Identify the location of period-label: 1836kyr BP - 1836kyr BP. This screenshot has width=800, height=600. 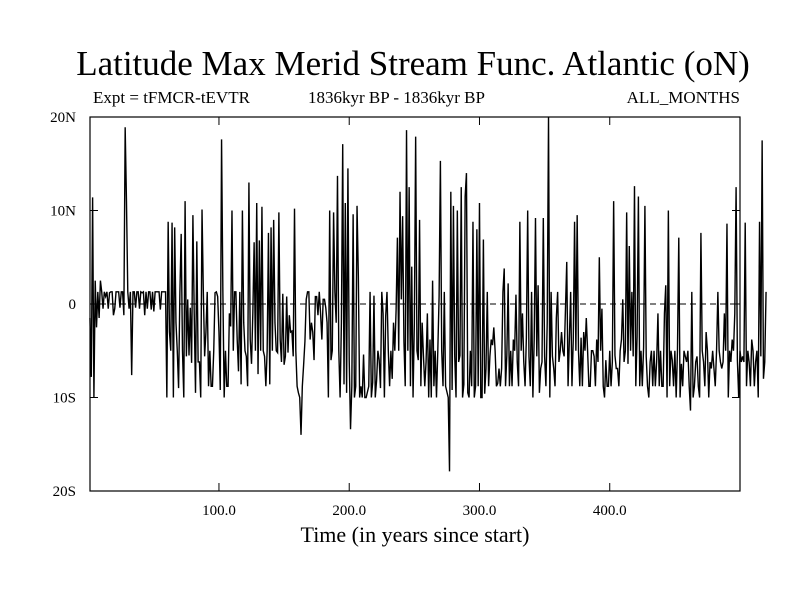
(396, 97).